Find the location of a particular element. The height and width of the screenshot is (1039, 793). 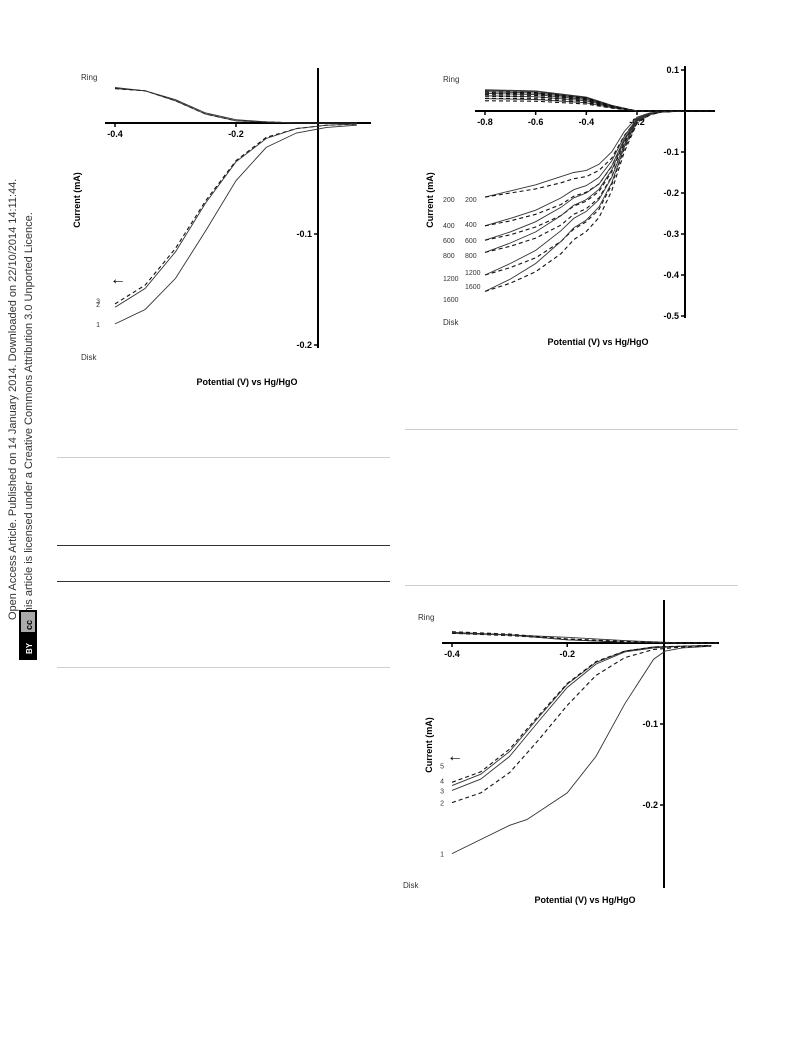

chart2-right-speed-label: 800 is located at coordinates (471, 256).